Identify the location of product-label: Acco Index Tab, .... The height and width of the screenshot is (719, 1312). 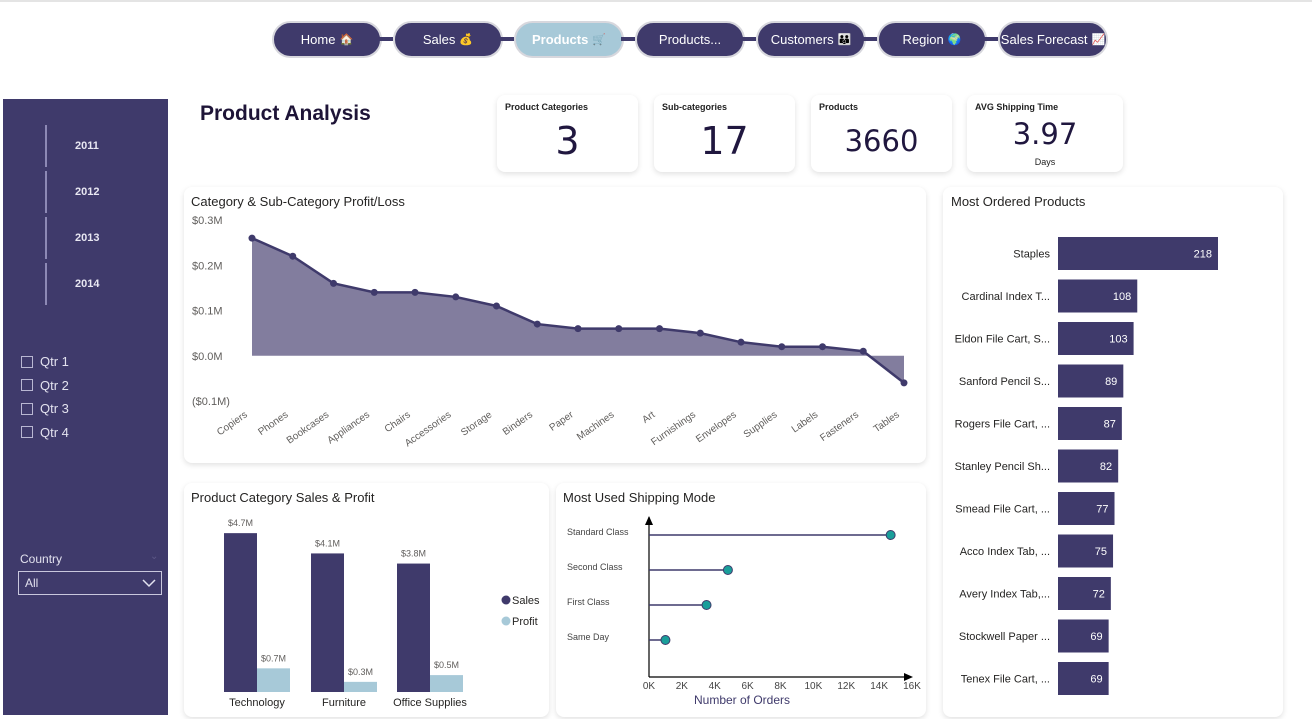
(1005, 552).